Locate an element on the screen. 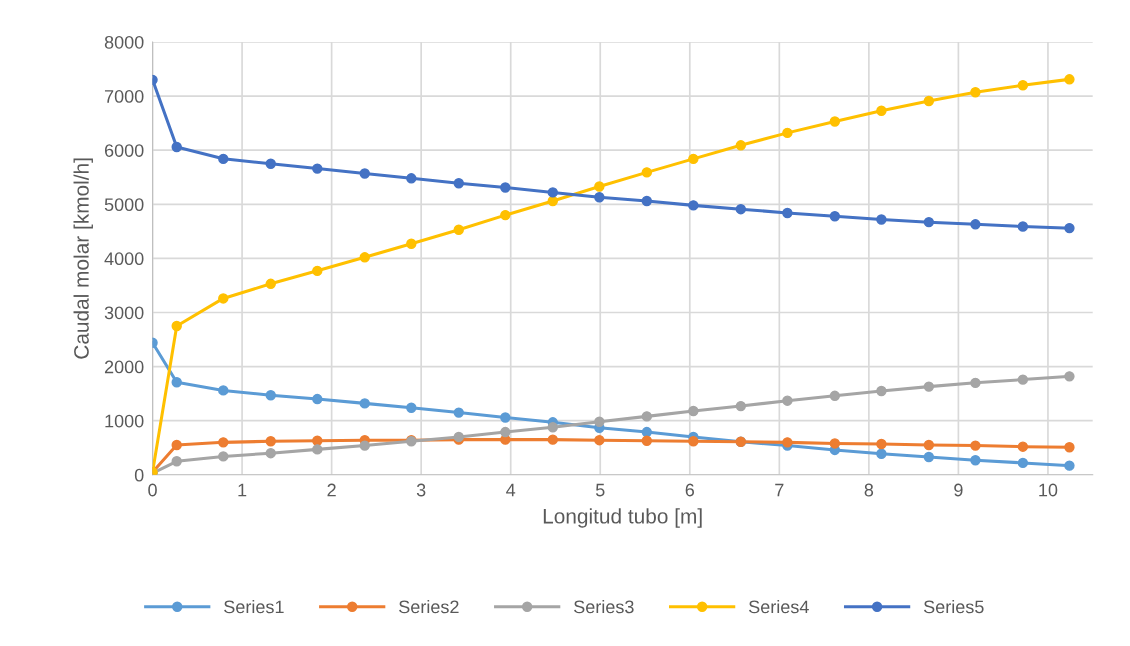 This screenshot has height=646, width=1130. legend-label: Series1 is located at coordinates (254, 607).